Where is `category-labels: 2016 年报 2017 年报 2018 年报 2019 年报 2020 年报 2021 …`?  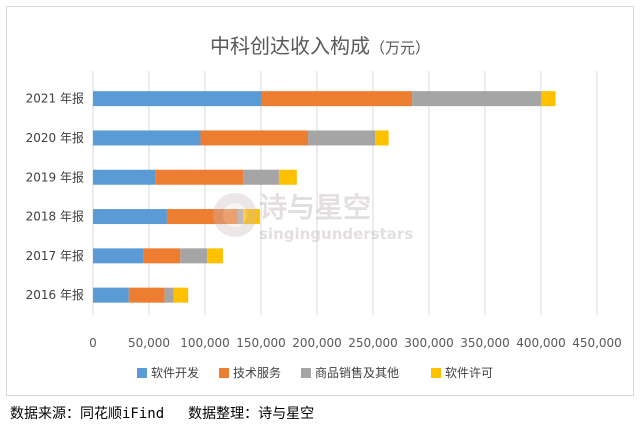
category-labels: 2016 年报 2017 年报 2018 年报 2019 年报 2020 年报 2021 … is located at coordinates (55, 196).